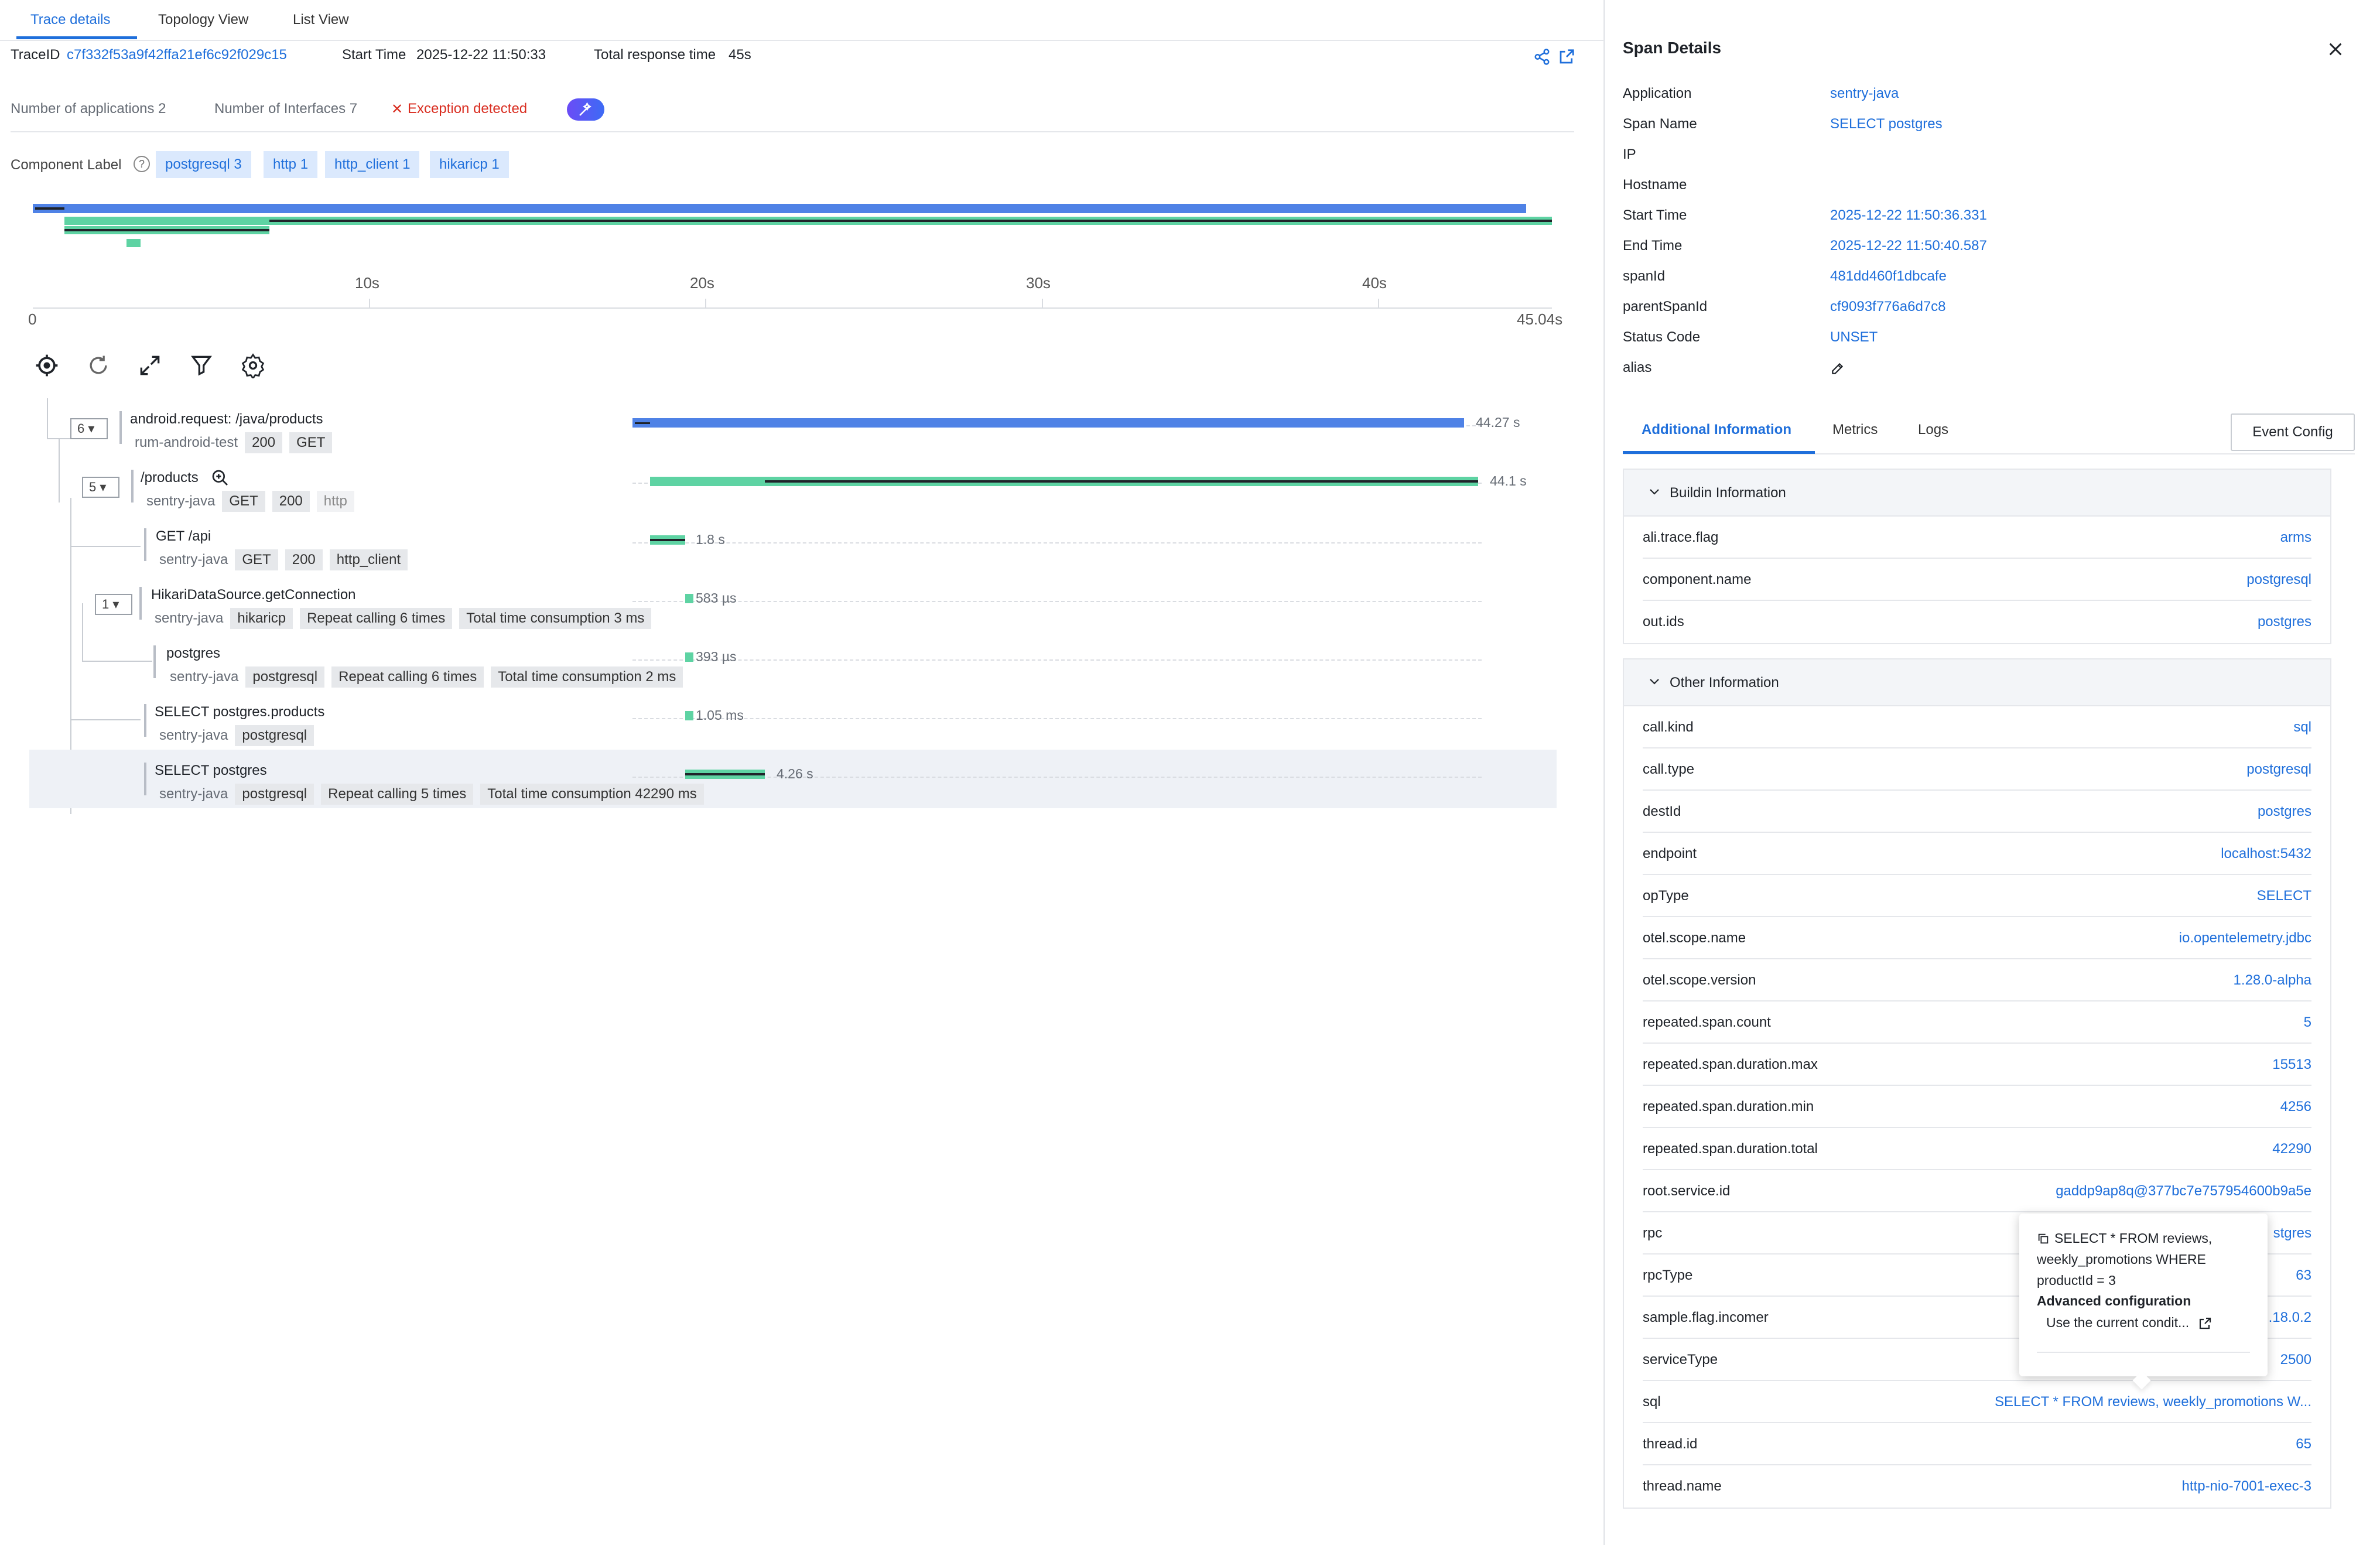 The image size is (2380, 1545). Describe the element at coordinates (1977, 727) in the screenshot. I see `info-row-call-kind: call.kind sql` at that location.